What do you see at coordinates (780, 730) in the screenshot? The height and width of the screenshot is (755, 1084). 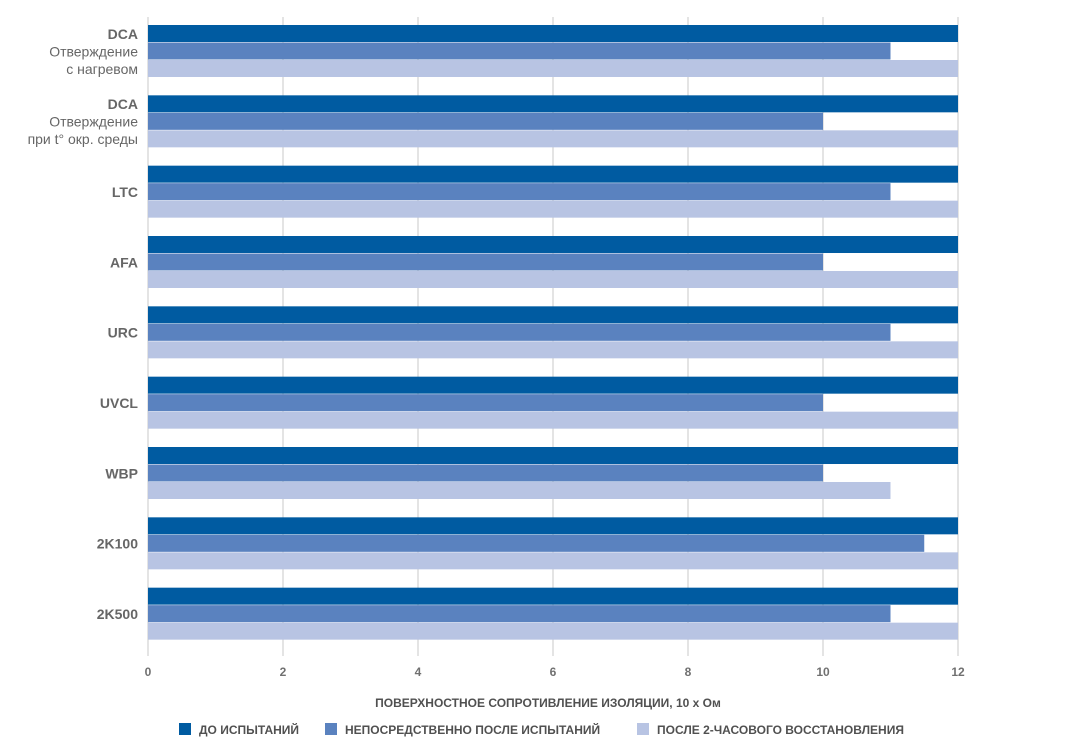 I see `legend-label: ПОСЛЕ 2-ЧАСОВОГО ВОССТАНОВЛЕНИЯ` at bounding box center [780, 730].